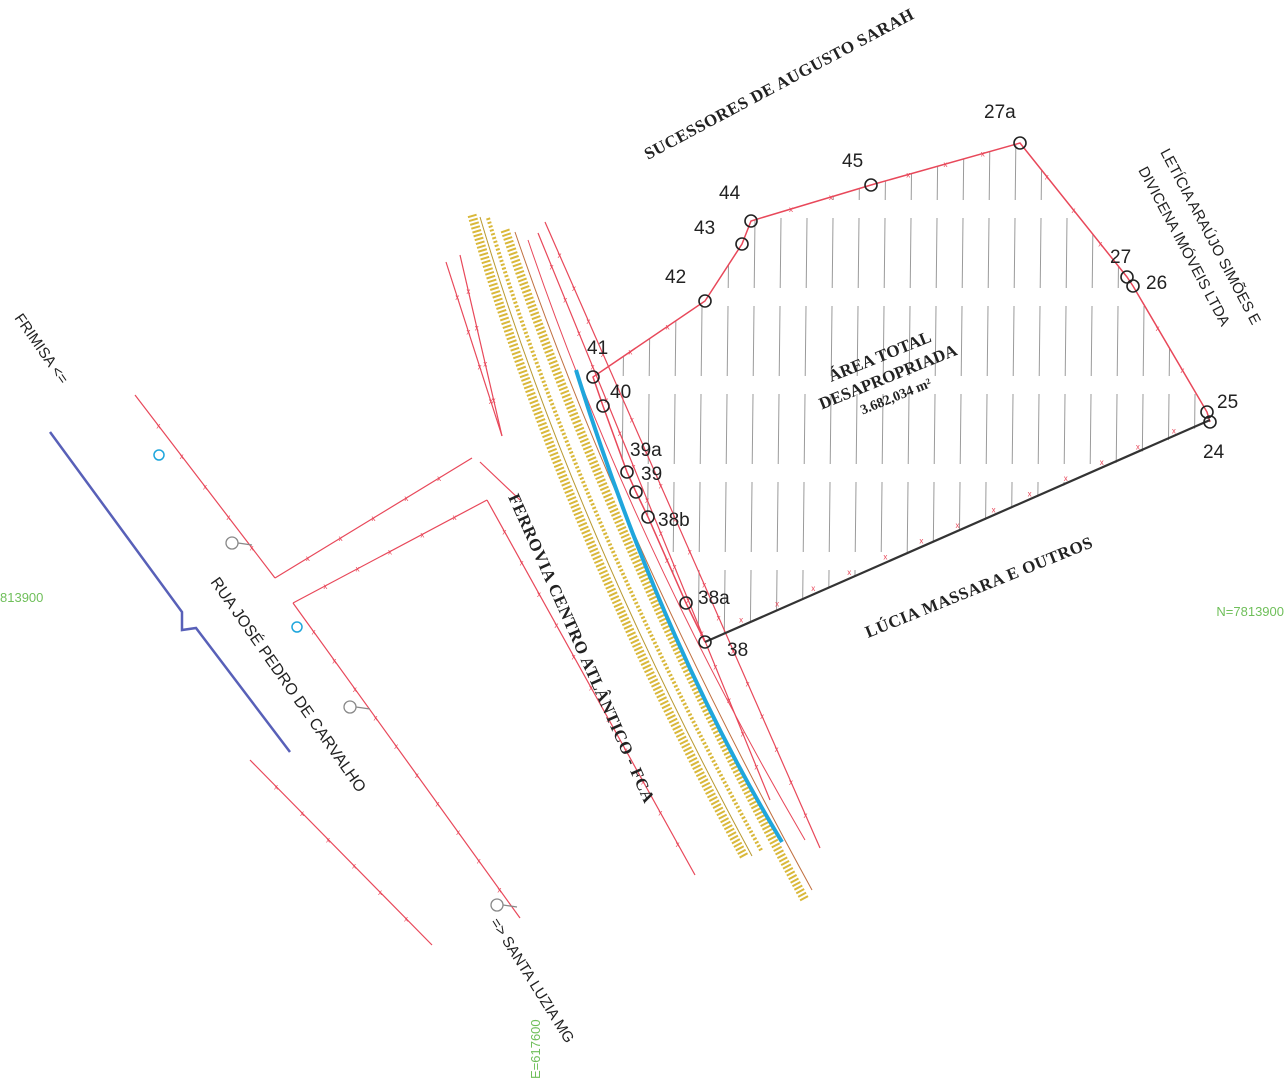  I want to click on coord-north-left: 813900, so click(21, 597).